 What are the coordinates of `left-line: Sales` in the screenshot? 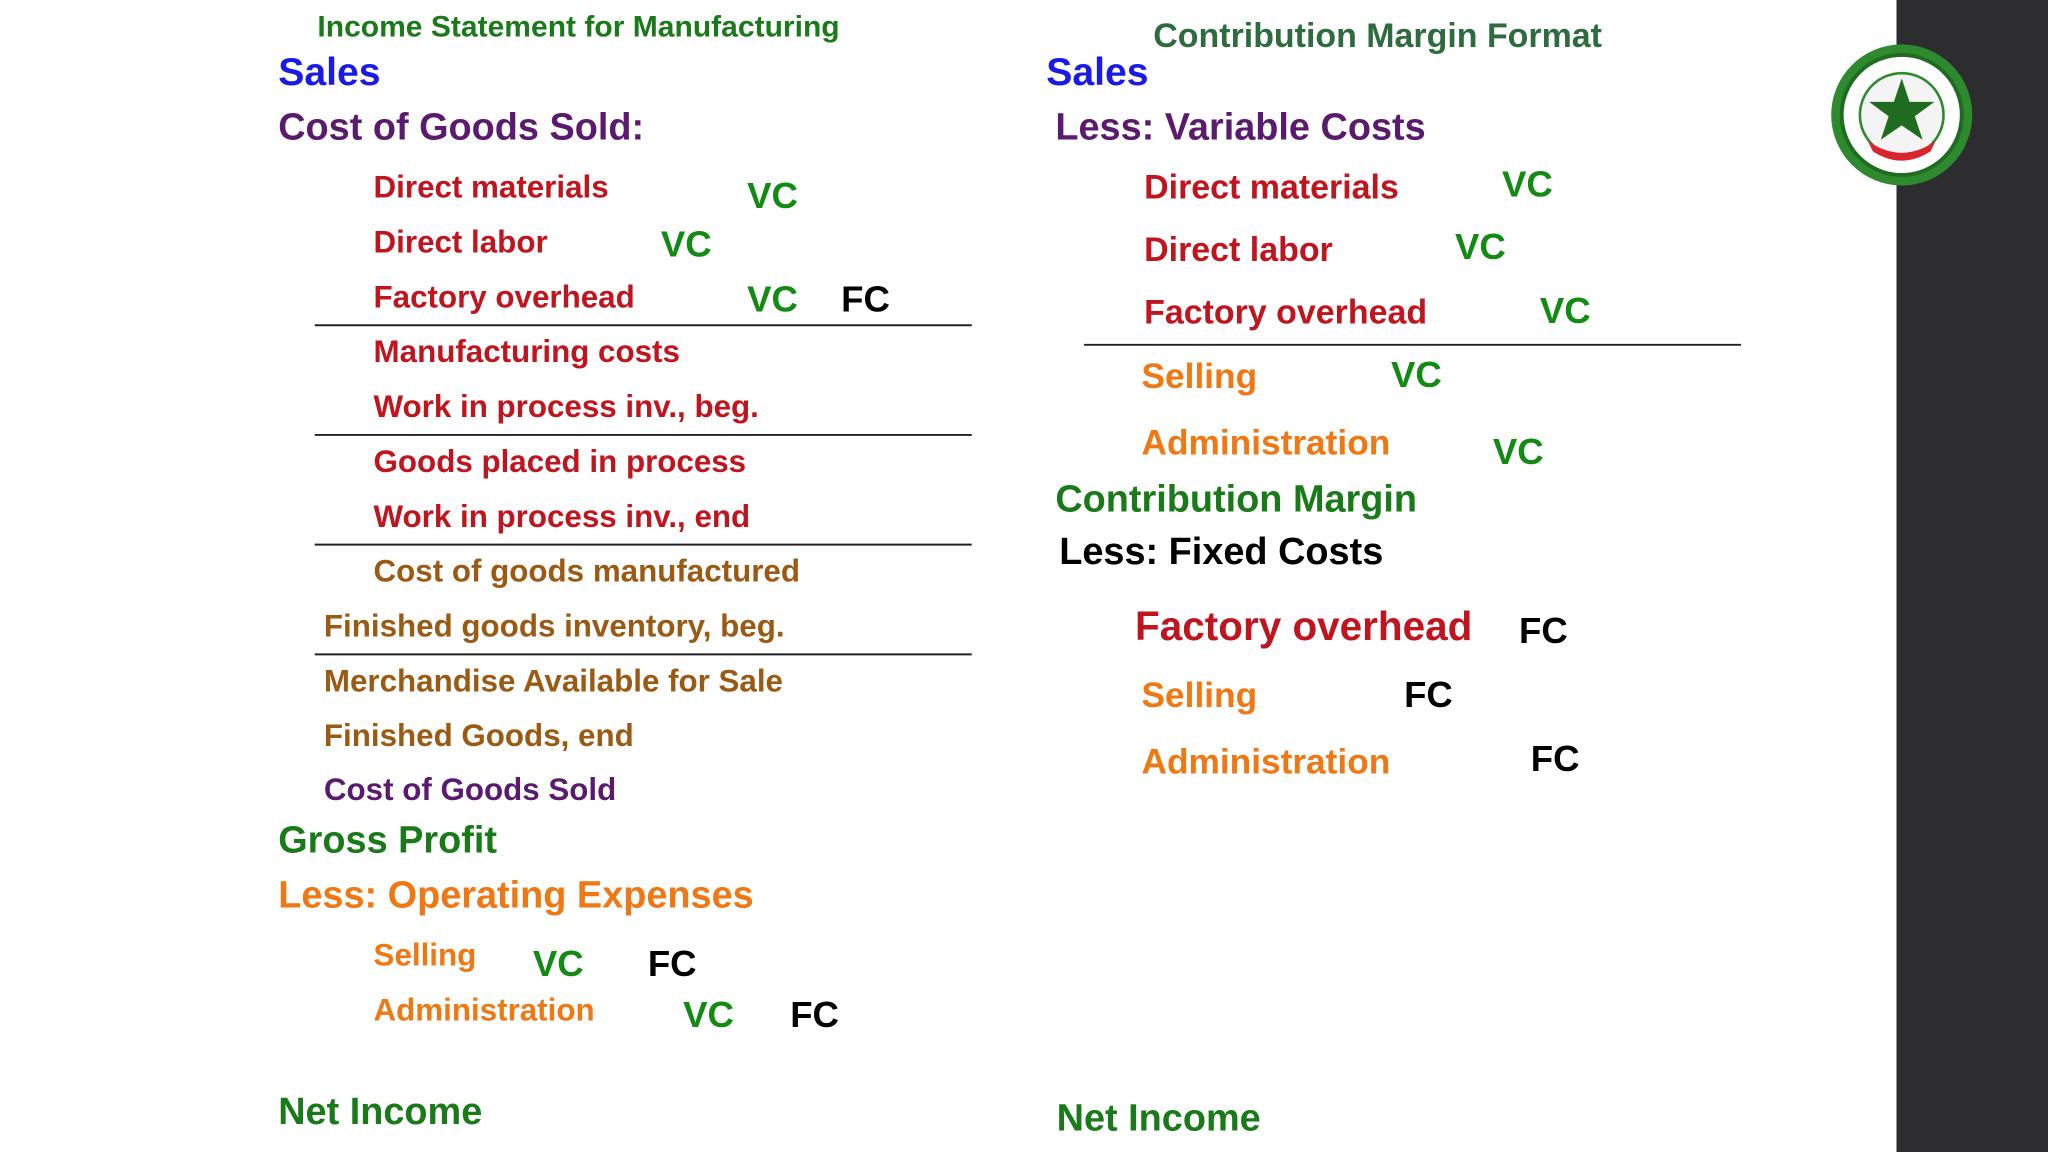 It's located at (329, 72).